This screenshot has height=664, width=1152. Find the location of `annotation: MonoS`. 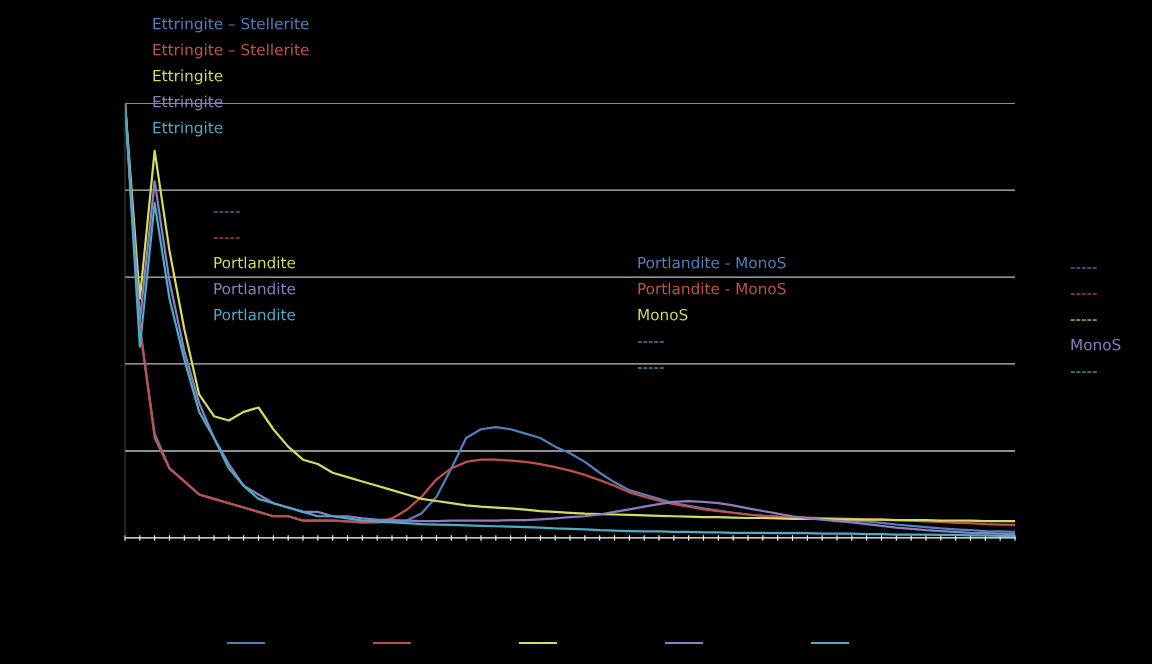

annotation: MonoS is located at coordinates (663, 314).